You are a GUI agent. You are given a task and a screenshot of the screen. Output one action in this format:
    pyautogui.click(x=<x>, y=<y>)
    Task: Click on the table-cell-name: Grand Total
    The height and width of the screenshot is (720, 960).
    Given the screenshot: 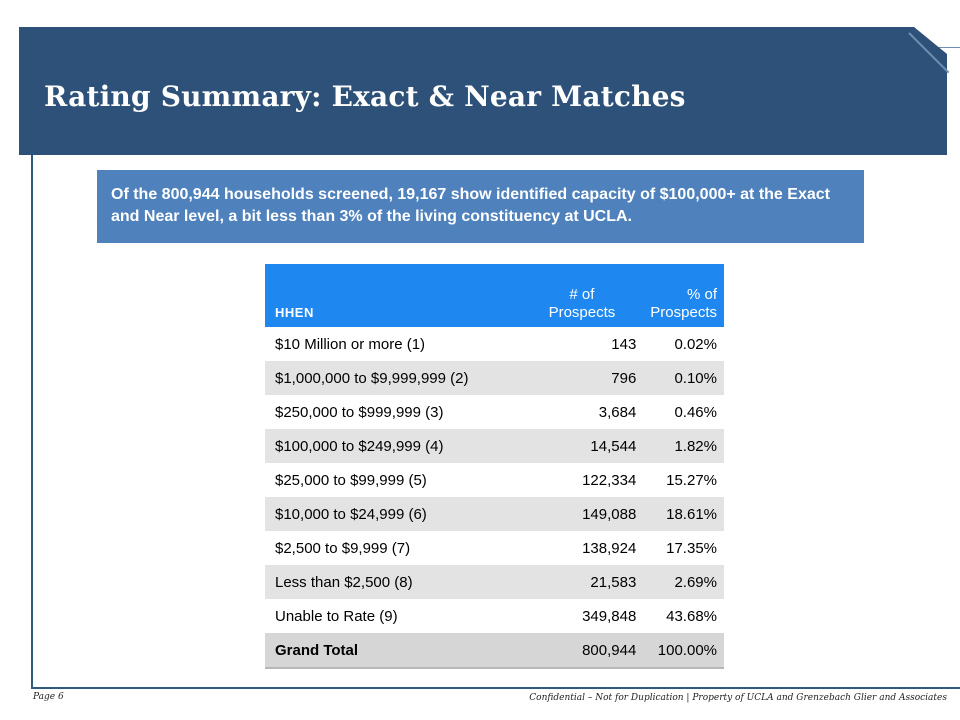 What is the action you would take?
    pyautogui.click(x=393, y=651)
    